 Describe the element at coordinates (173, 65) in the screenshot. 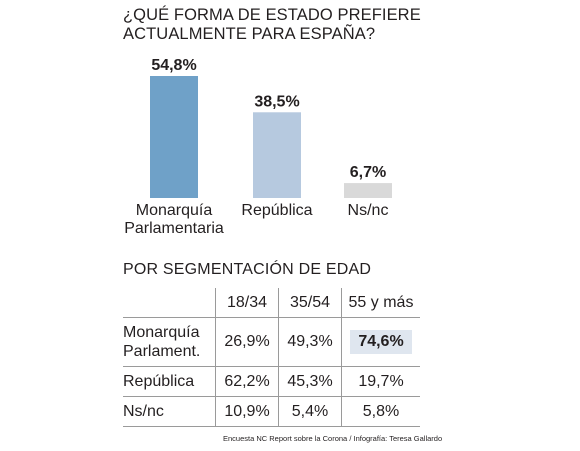

I see `bar-value-label-0: 54,8%` at that location.